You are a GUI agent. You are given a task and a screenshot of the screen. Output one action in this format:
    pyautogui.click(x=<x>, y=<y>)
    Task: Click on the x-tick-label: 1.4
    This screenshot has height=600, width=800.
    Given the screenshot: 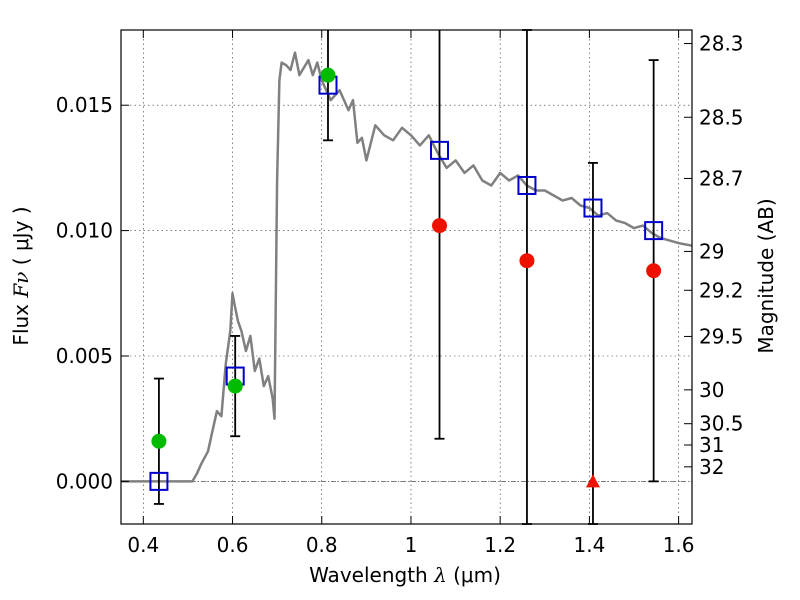 What is the action you would take?
    pyautogui.click(x=589, y=545)
    